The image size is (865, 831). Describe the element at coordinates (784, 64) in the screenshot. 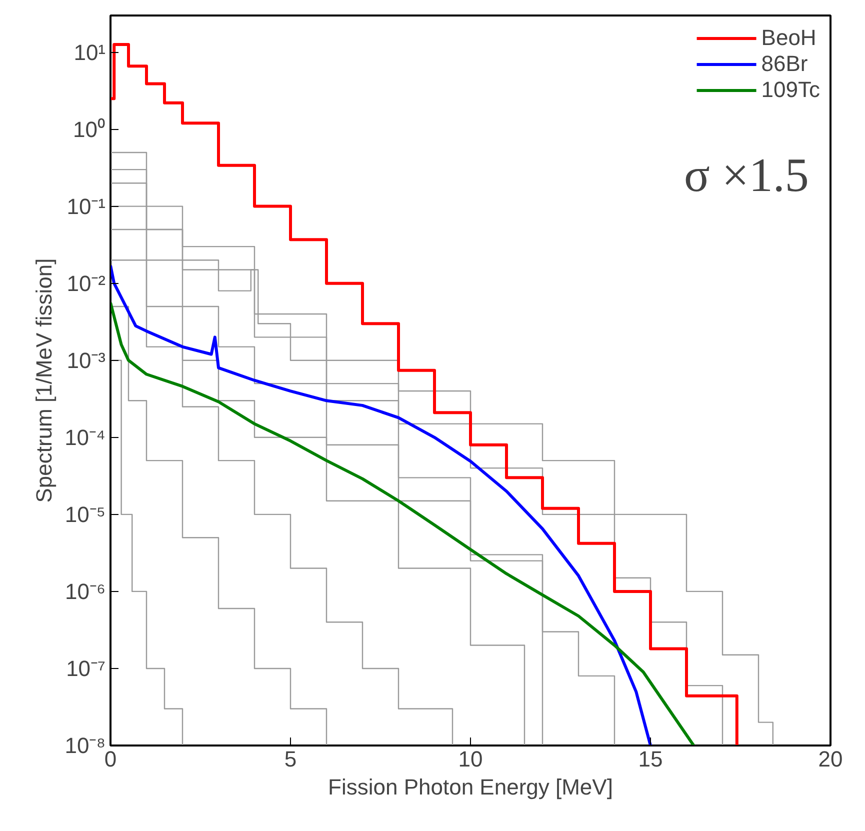

I see `legend-label: 86Br` at that location.